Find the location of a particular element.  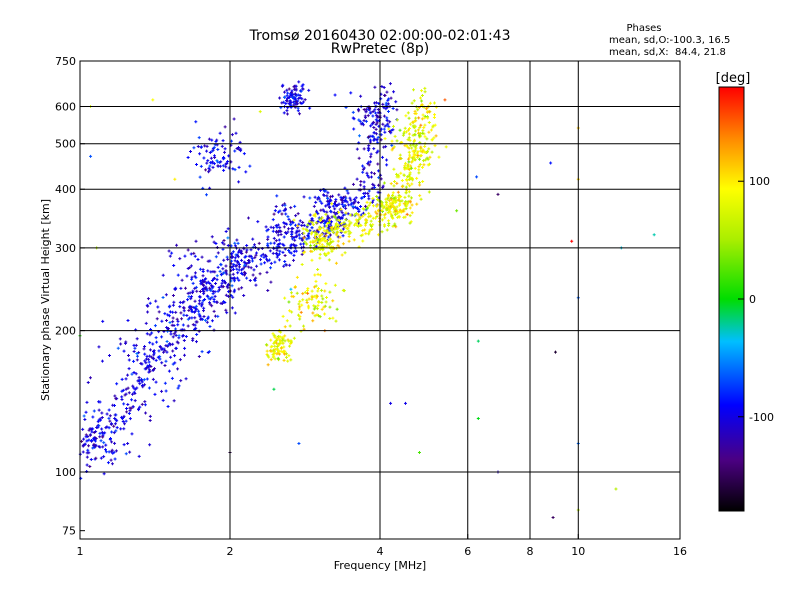

phases-legend-o: mean, sd,O:-100.3, 16.5 is located at coordinates (669, 40).